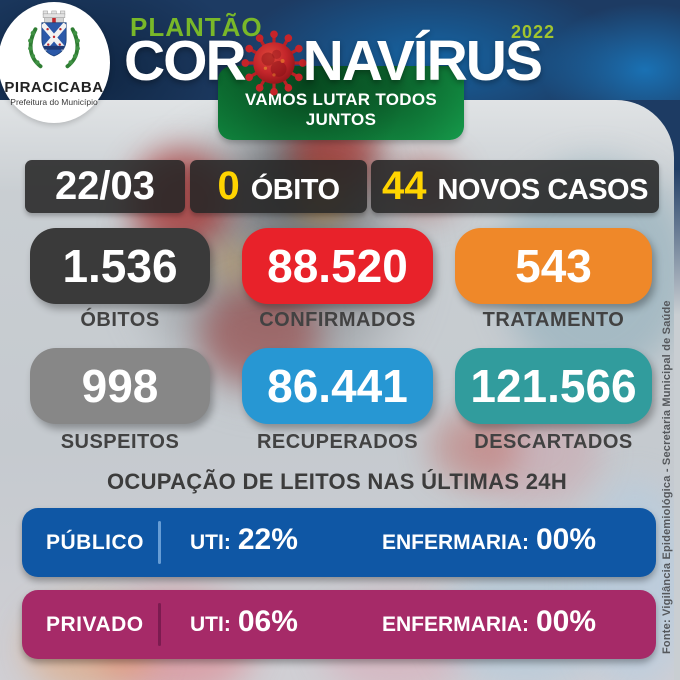 This screenshot has width=680, height=680. Describe the element at coordinates (337, 442) in the screenshot. I see `stat-label-recuperados: RECUPERADOS` at that location.